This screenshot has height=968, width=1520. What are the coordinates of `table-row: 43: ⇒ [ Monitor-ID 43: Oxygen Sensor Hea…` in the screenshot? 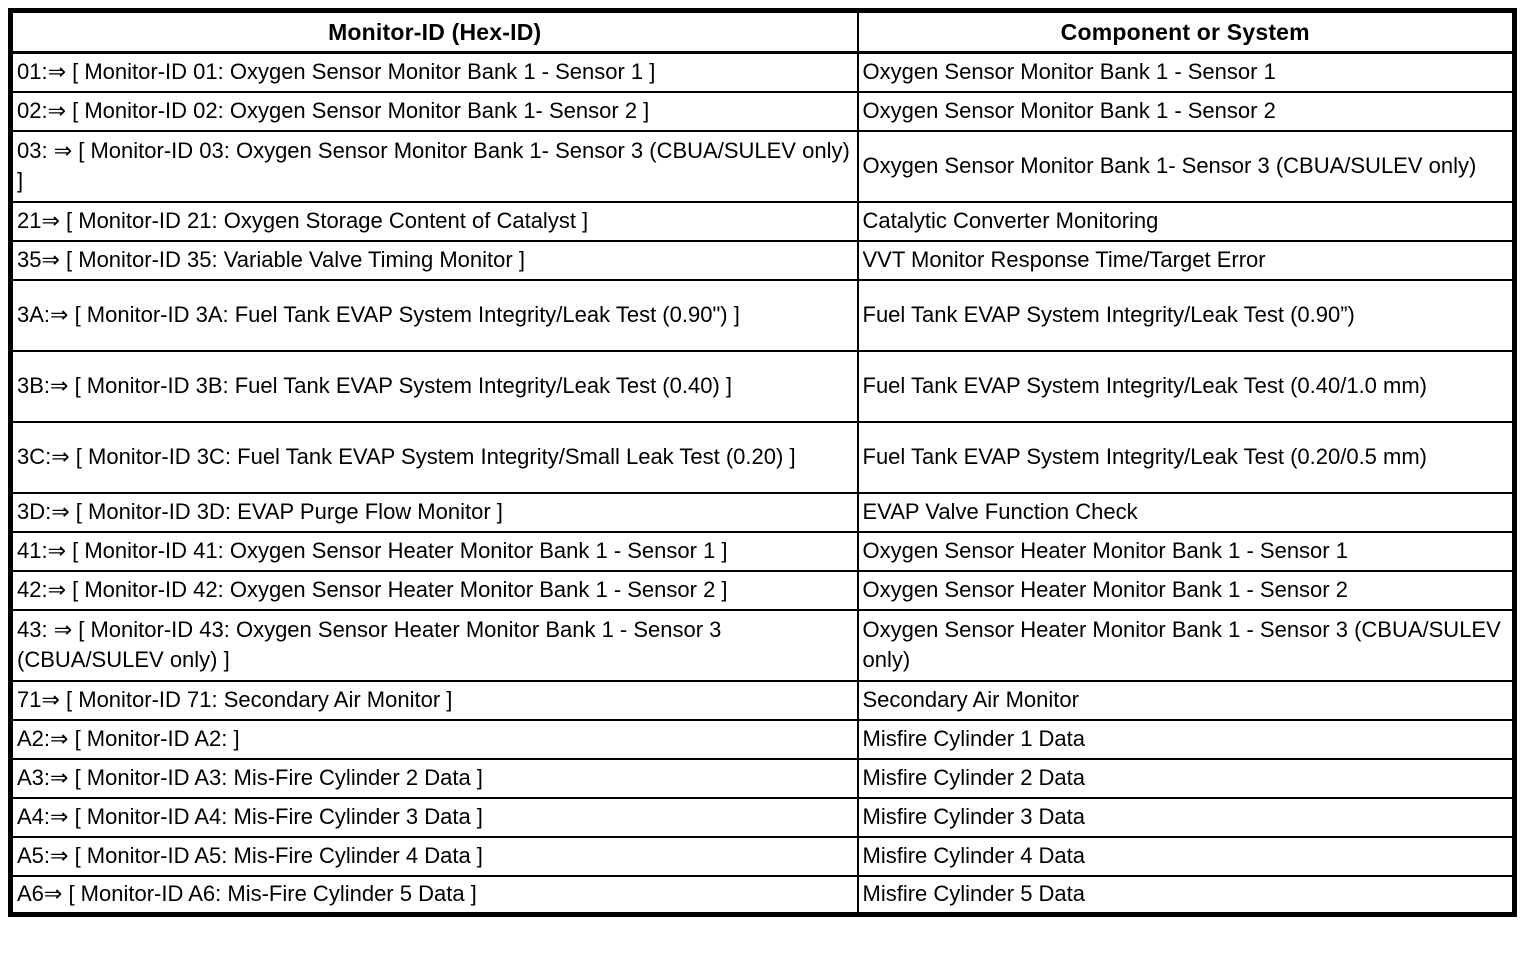 It's located at (762, 645).